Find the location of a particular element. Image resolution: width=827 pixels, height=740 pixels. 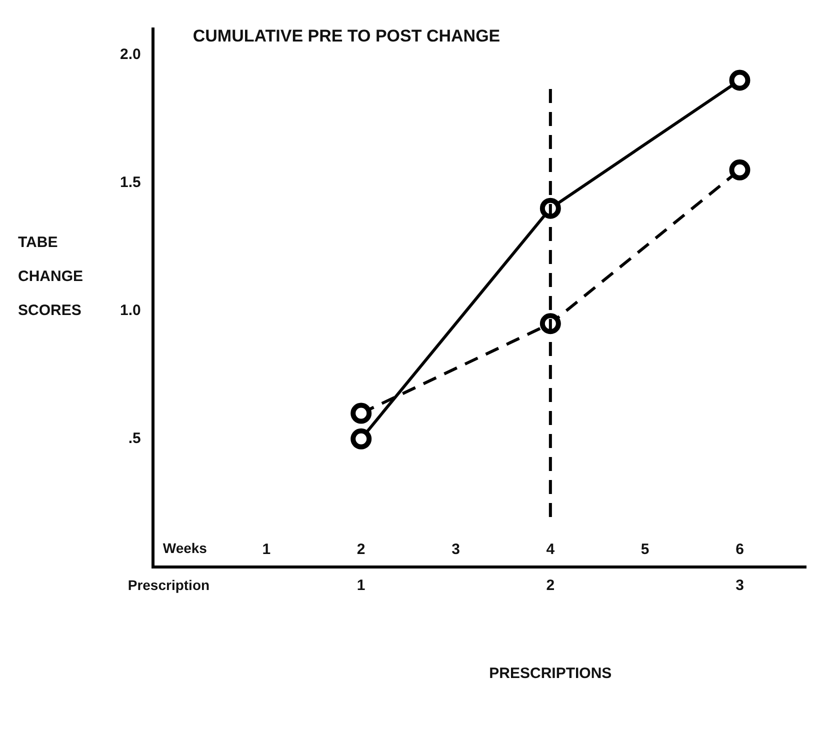

x2-tick-label: 3 is located at coordinates (740, 585).